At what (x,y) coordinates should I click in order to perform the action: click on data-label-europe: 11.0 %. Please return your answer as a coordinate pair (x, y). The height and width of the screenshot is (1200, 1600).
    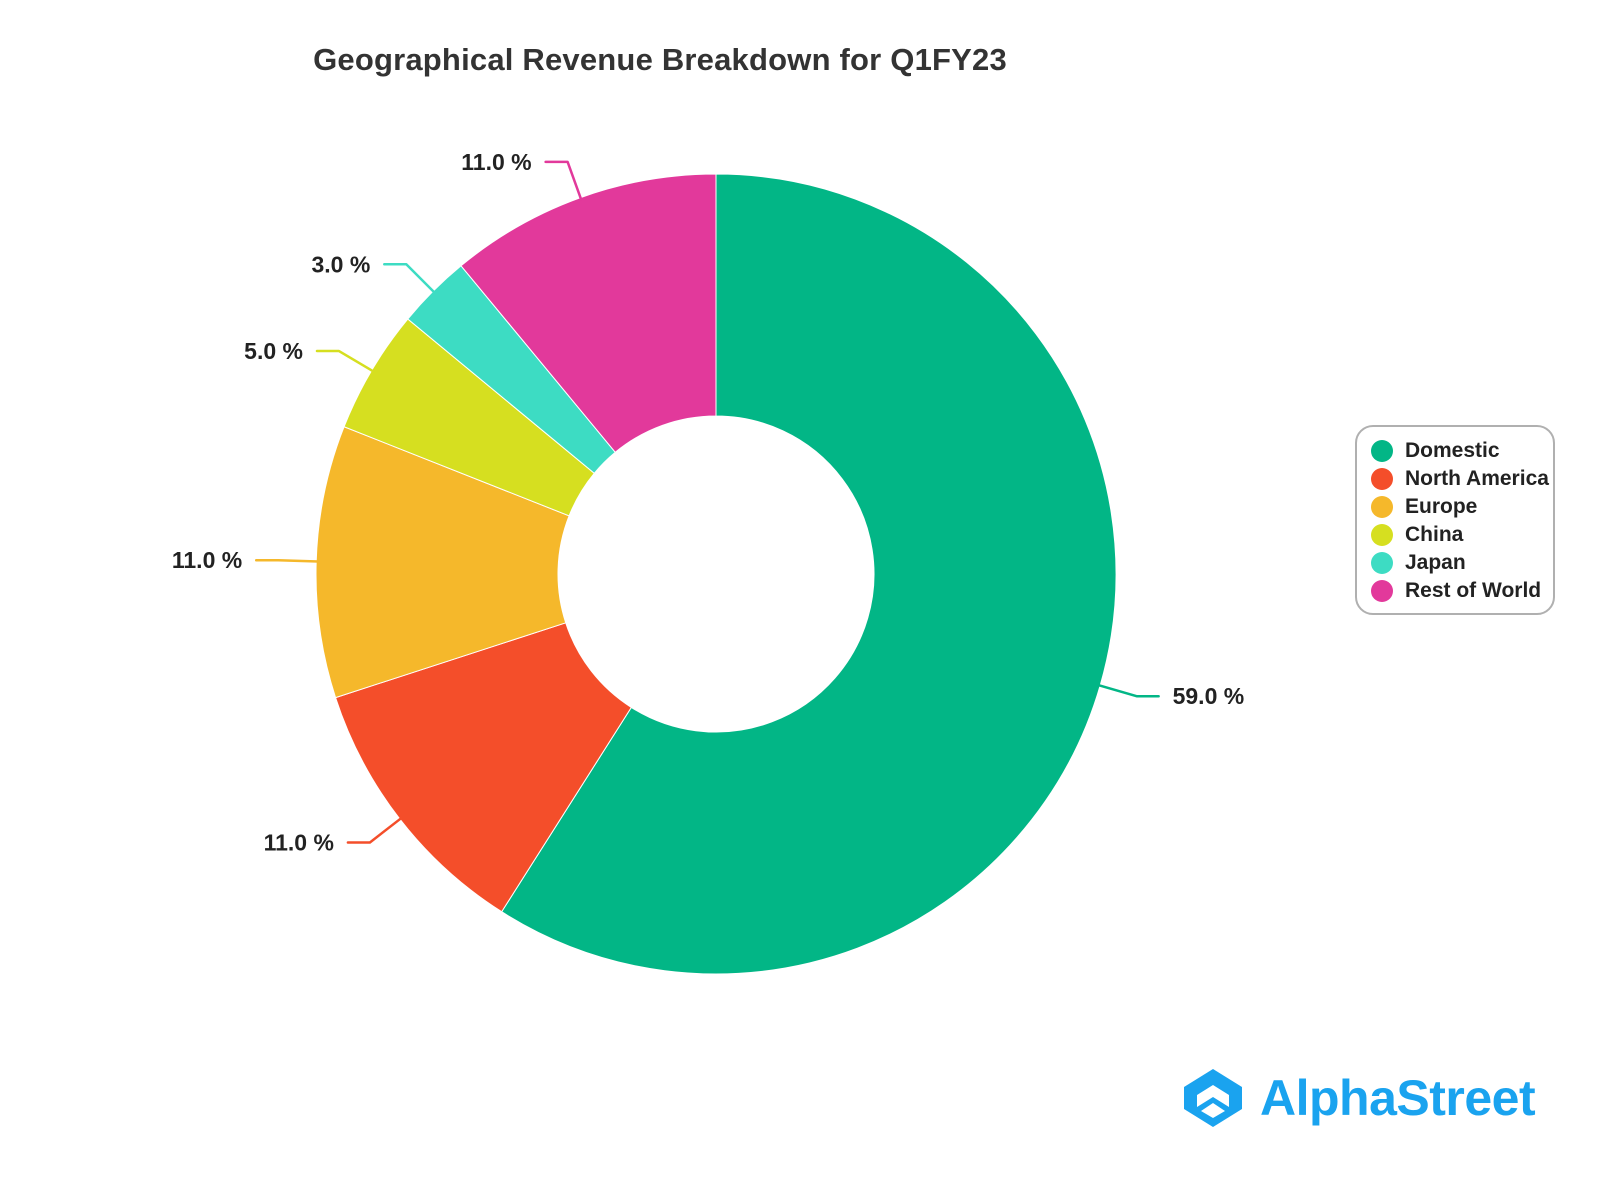
    Looking at the image, I should click on (207, 560).